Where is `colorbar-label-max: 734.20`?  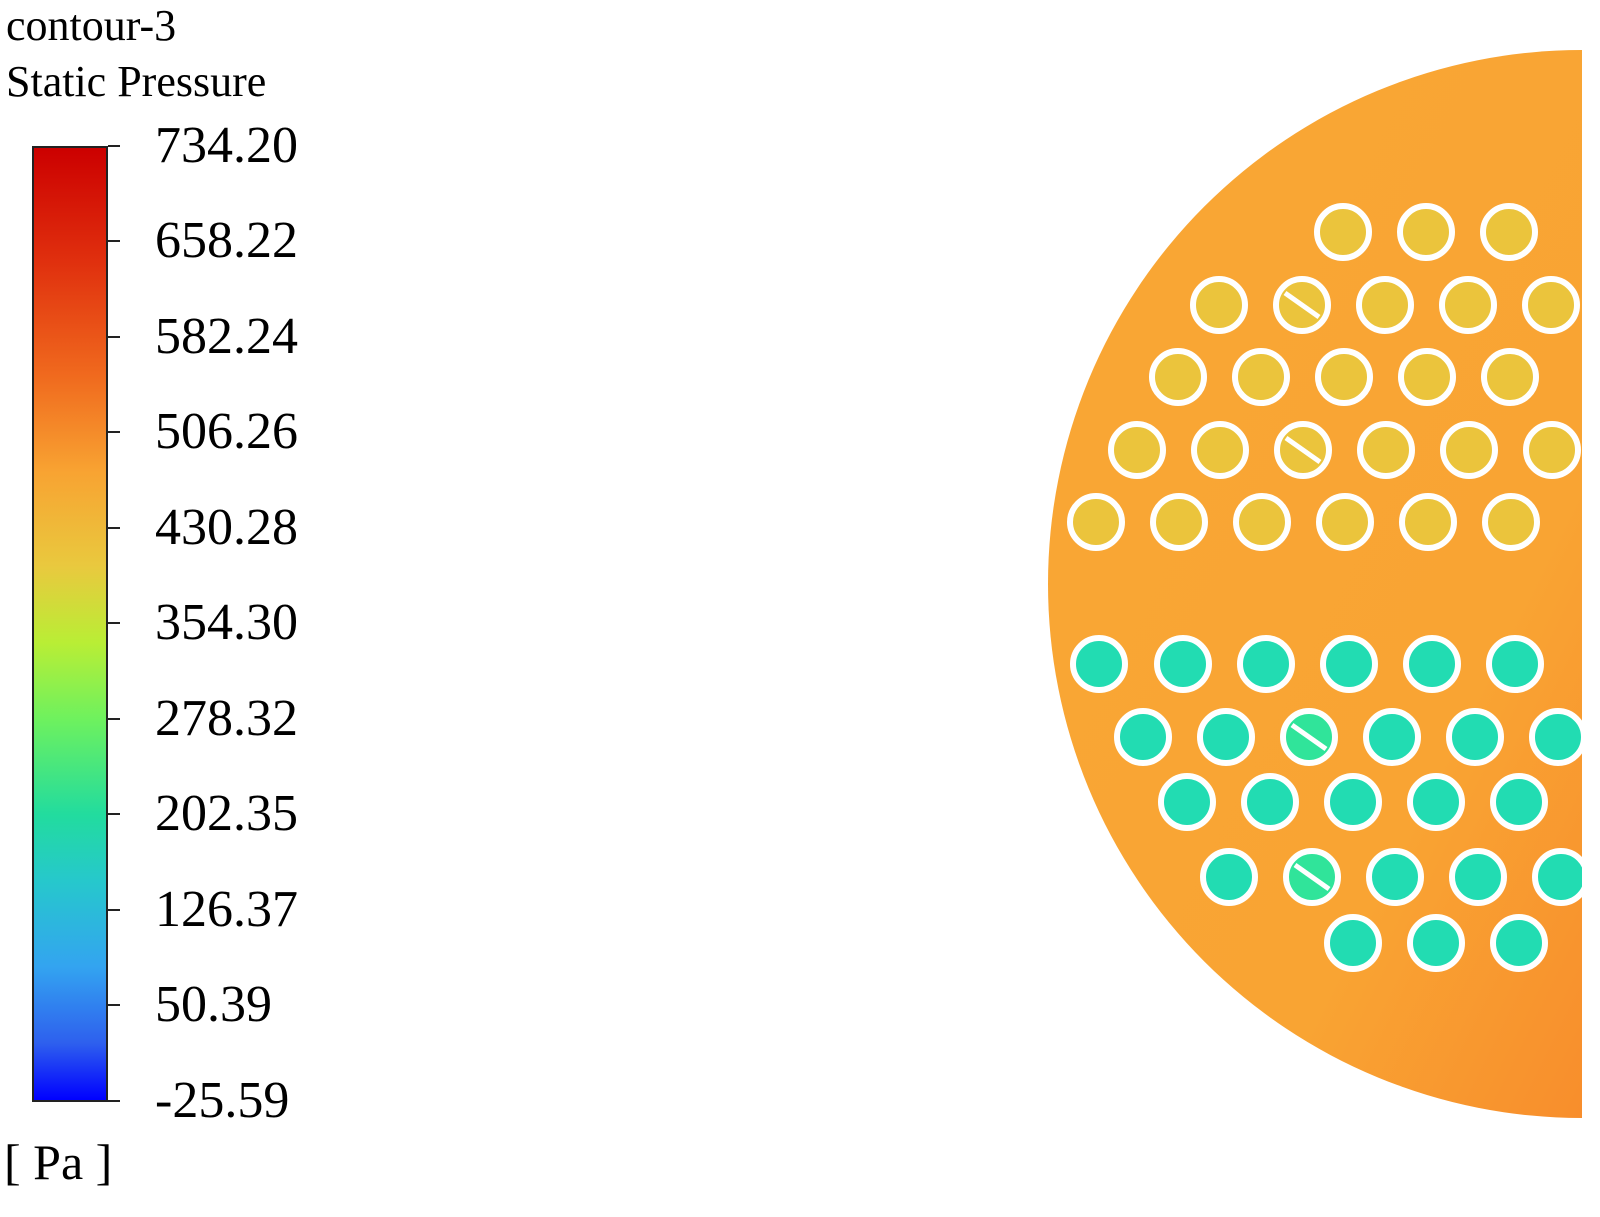 colorbar-label-max: 734.20 is located at coordinates (226, 145).